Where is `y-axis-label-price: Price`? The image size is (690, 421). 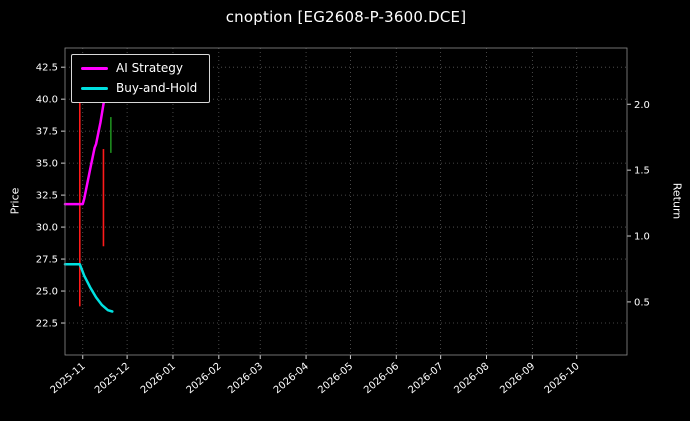
y-axis-label-price: Price is located at coordinates (15, 201).